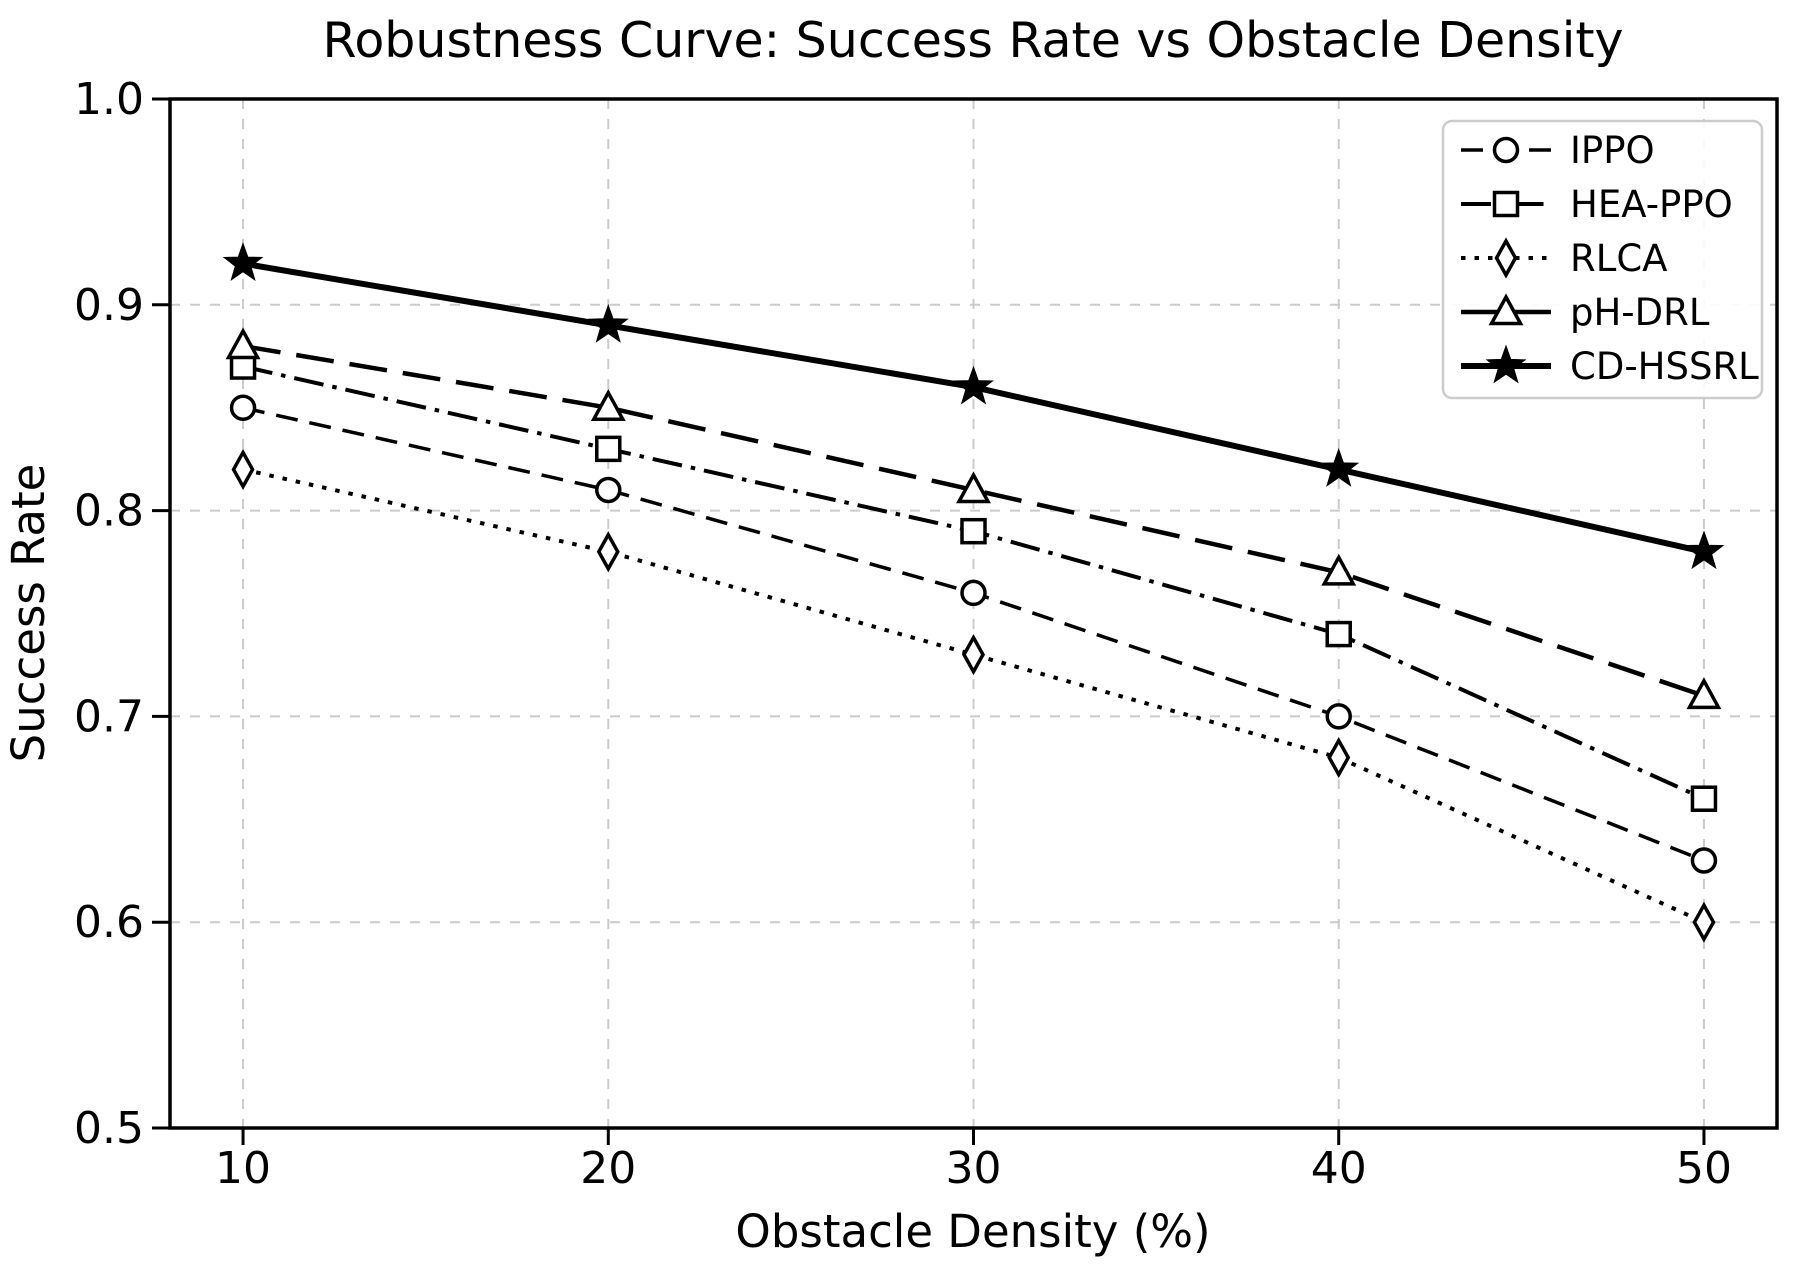 Image resolution: width=1814 pixels, height=1279 pixels. Describe the element at coordinates (972, 1231) in the screenshot. I see `x-axis-label: Obstacle Density (%)` at that location.